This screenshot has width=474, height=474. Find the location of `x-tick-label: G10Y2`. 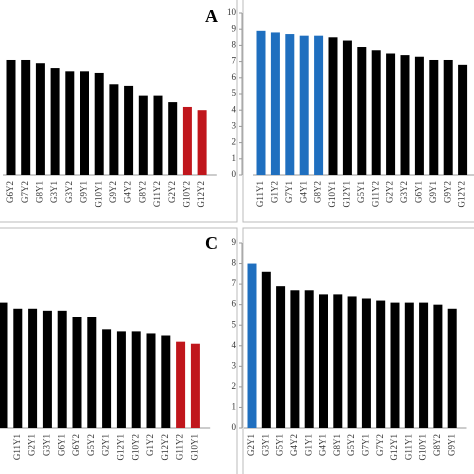

x-tick-label: G10Y2 is located at coordinates (135, 447).